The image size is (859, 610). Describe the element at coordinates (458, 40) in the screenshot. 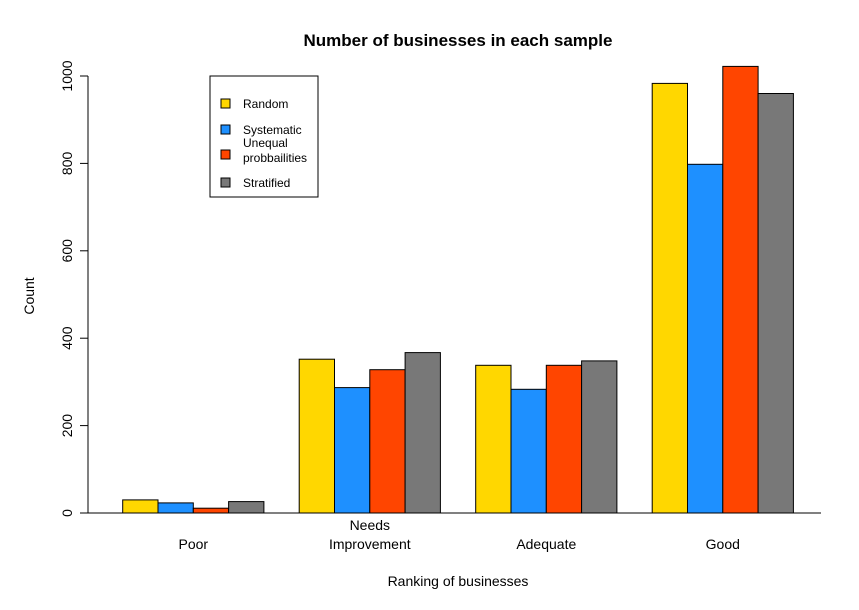

I see `chart-title: Number of businesses in each sample` at that location.